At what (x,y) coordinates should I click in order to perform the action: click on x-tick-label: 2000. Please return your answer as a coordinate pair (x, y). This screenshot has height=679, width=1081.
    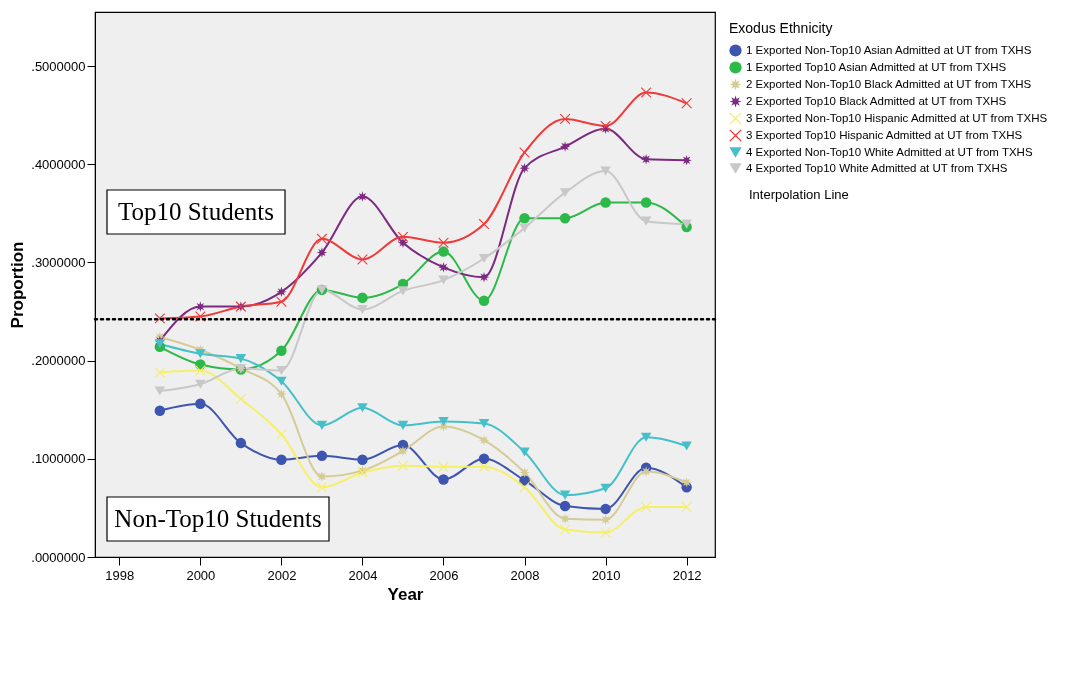
    Looking at the image, I should click on (201, 575).